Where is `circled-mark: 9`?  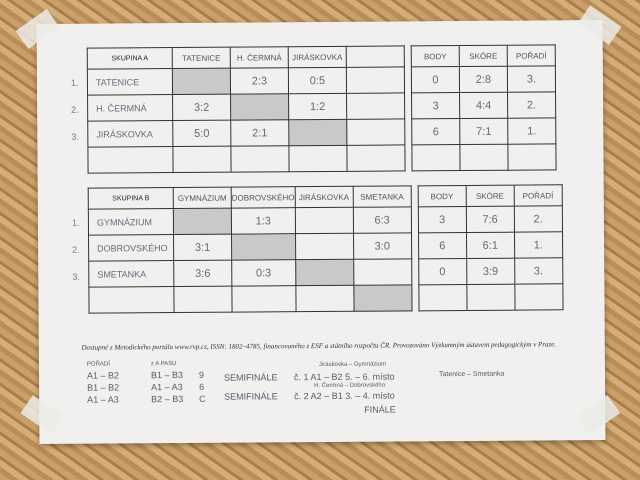
circled-mark: 9 is located at coordinates (201, 374).